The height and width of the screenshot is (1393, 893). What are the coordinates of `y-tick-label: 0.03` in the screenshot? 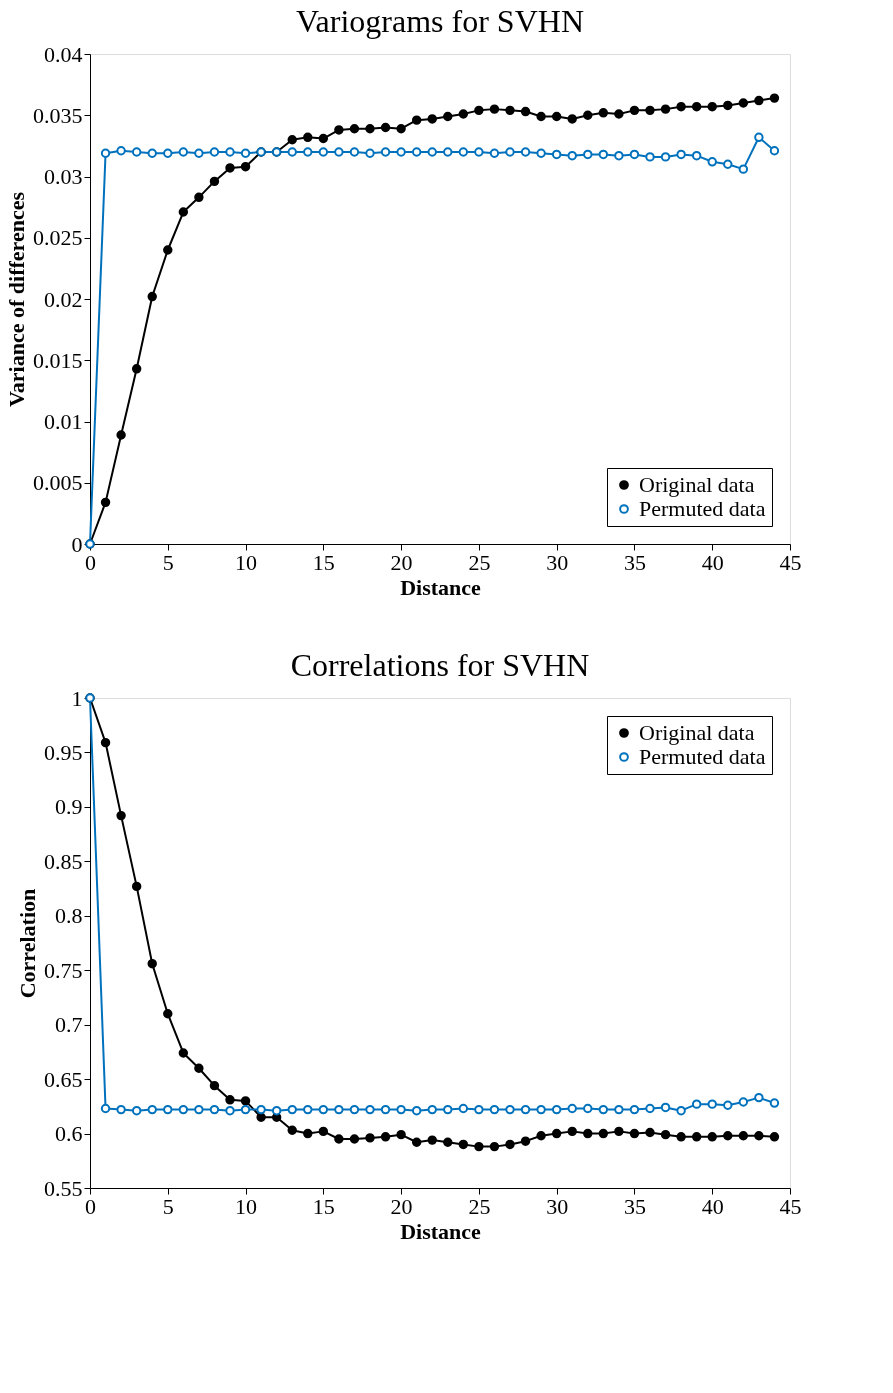 It's located at (63, 176).